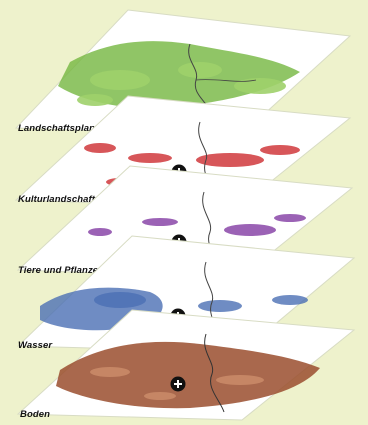 This screenshot has width=368, height=425. Describe the element at coordinates (35, 345) in the screenshot. I see `layer-label-wasser: Wasser` at that location.